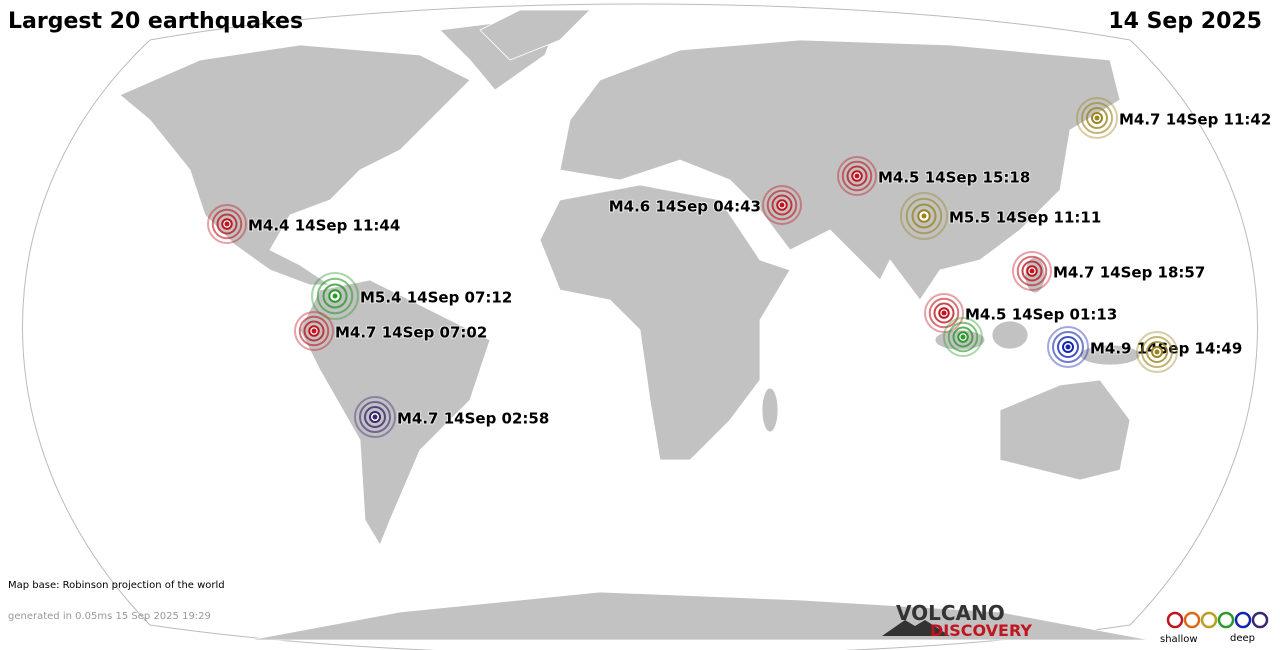  What do you see at coordinates (436, 298) in the screenshot?
I see `quake-label: M5.4 14Sep 07:12` at bounding box center [436, 298].